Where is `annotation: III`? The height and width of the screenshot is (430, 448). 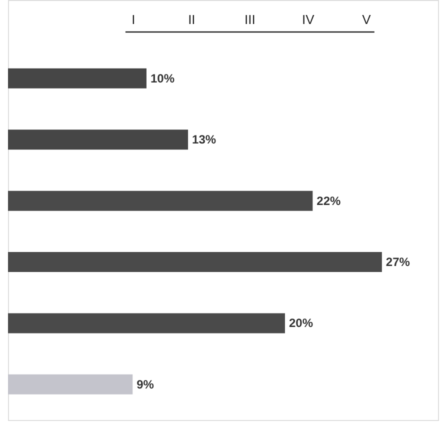
annotation: III is located at coordinates (250, 19).